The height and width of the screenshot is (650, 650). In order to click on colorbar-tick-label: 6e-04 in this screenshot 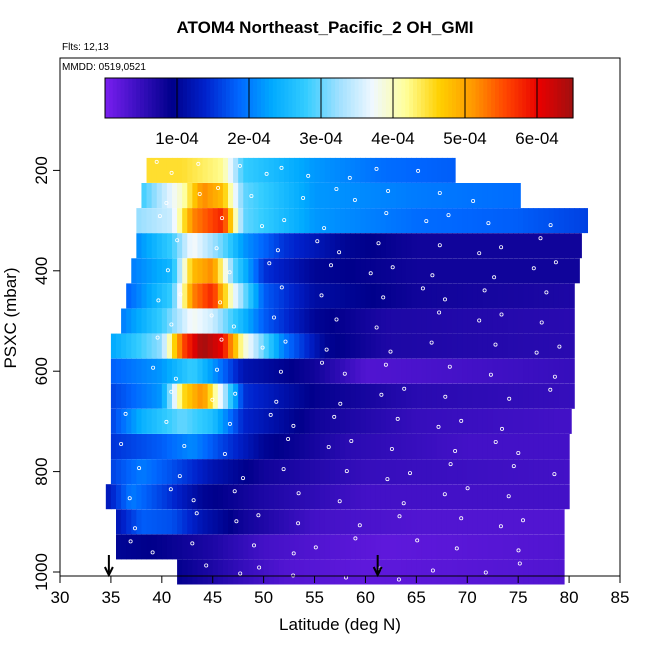, I will do `click(536, 138)`.